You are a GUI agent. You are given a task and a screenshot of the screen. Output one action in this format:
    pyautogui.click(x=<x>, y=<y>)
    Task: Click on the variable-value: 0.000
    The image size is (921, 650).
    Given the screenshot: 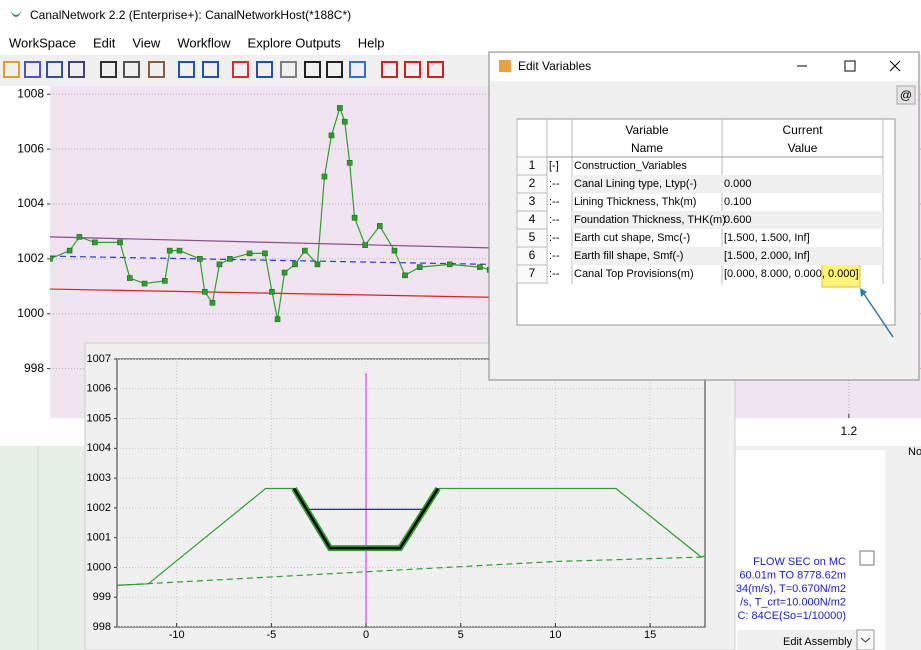 What is the action you would take?
    pyautogui.click(x=738, y=184)
    